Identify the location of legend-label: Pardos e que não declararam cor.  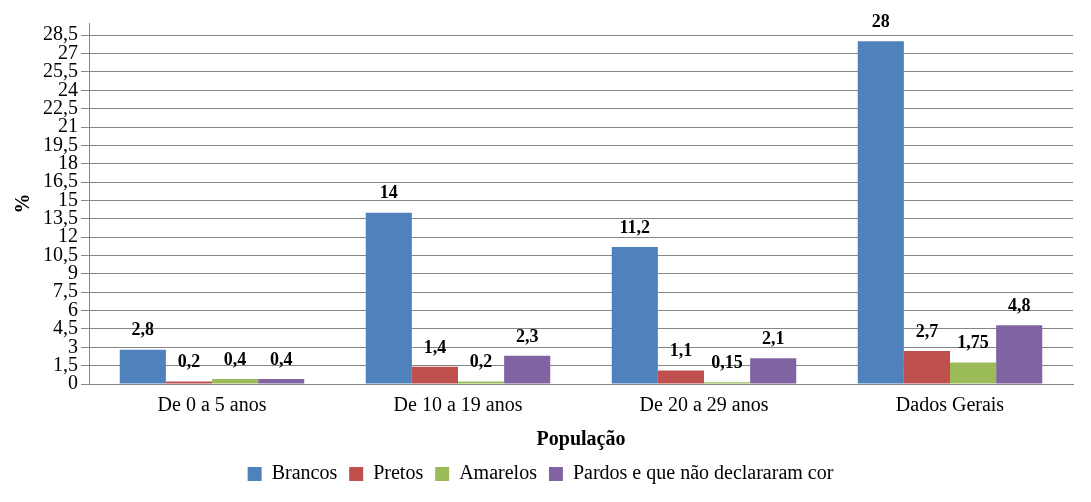
(703, 473).